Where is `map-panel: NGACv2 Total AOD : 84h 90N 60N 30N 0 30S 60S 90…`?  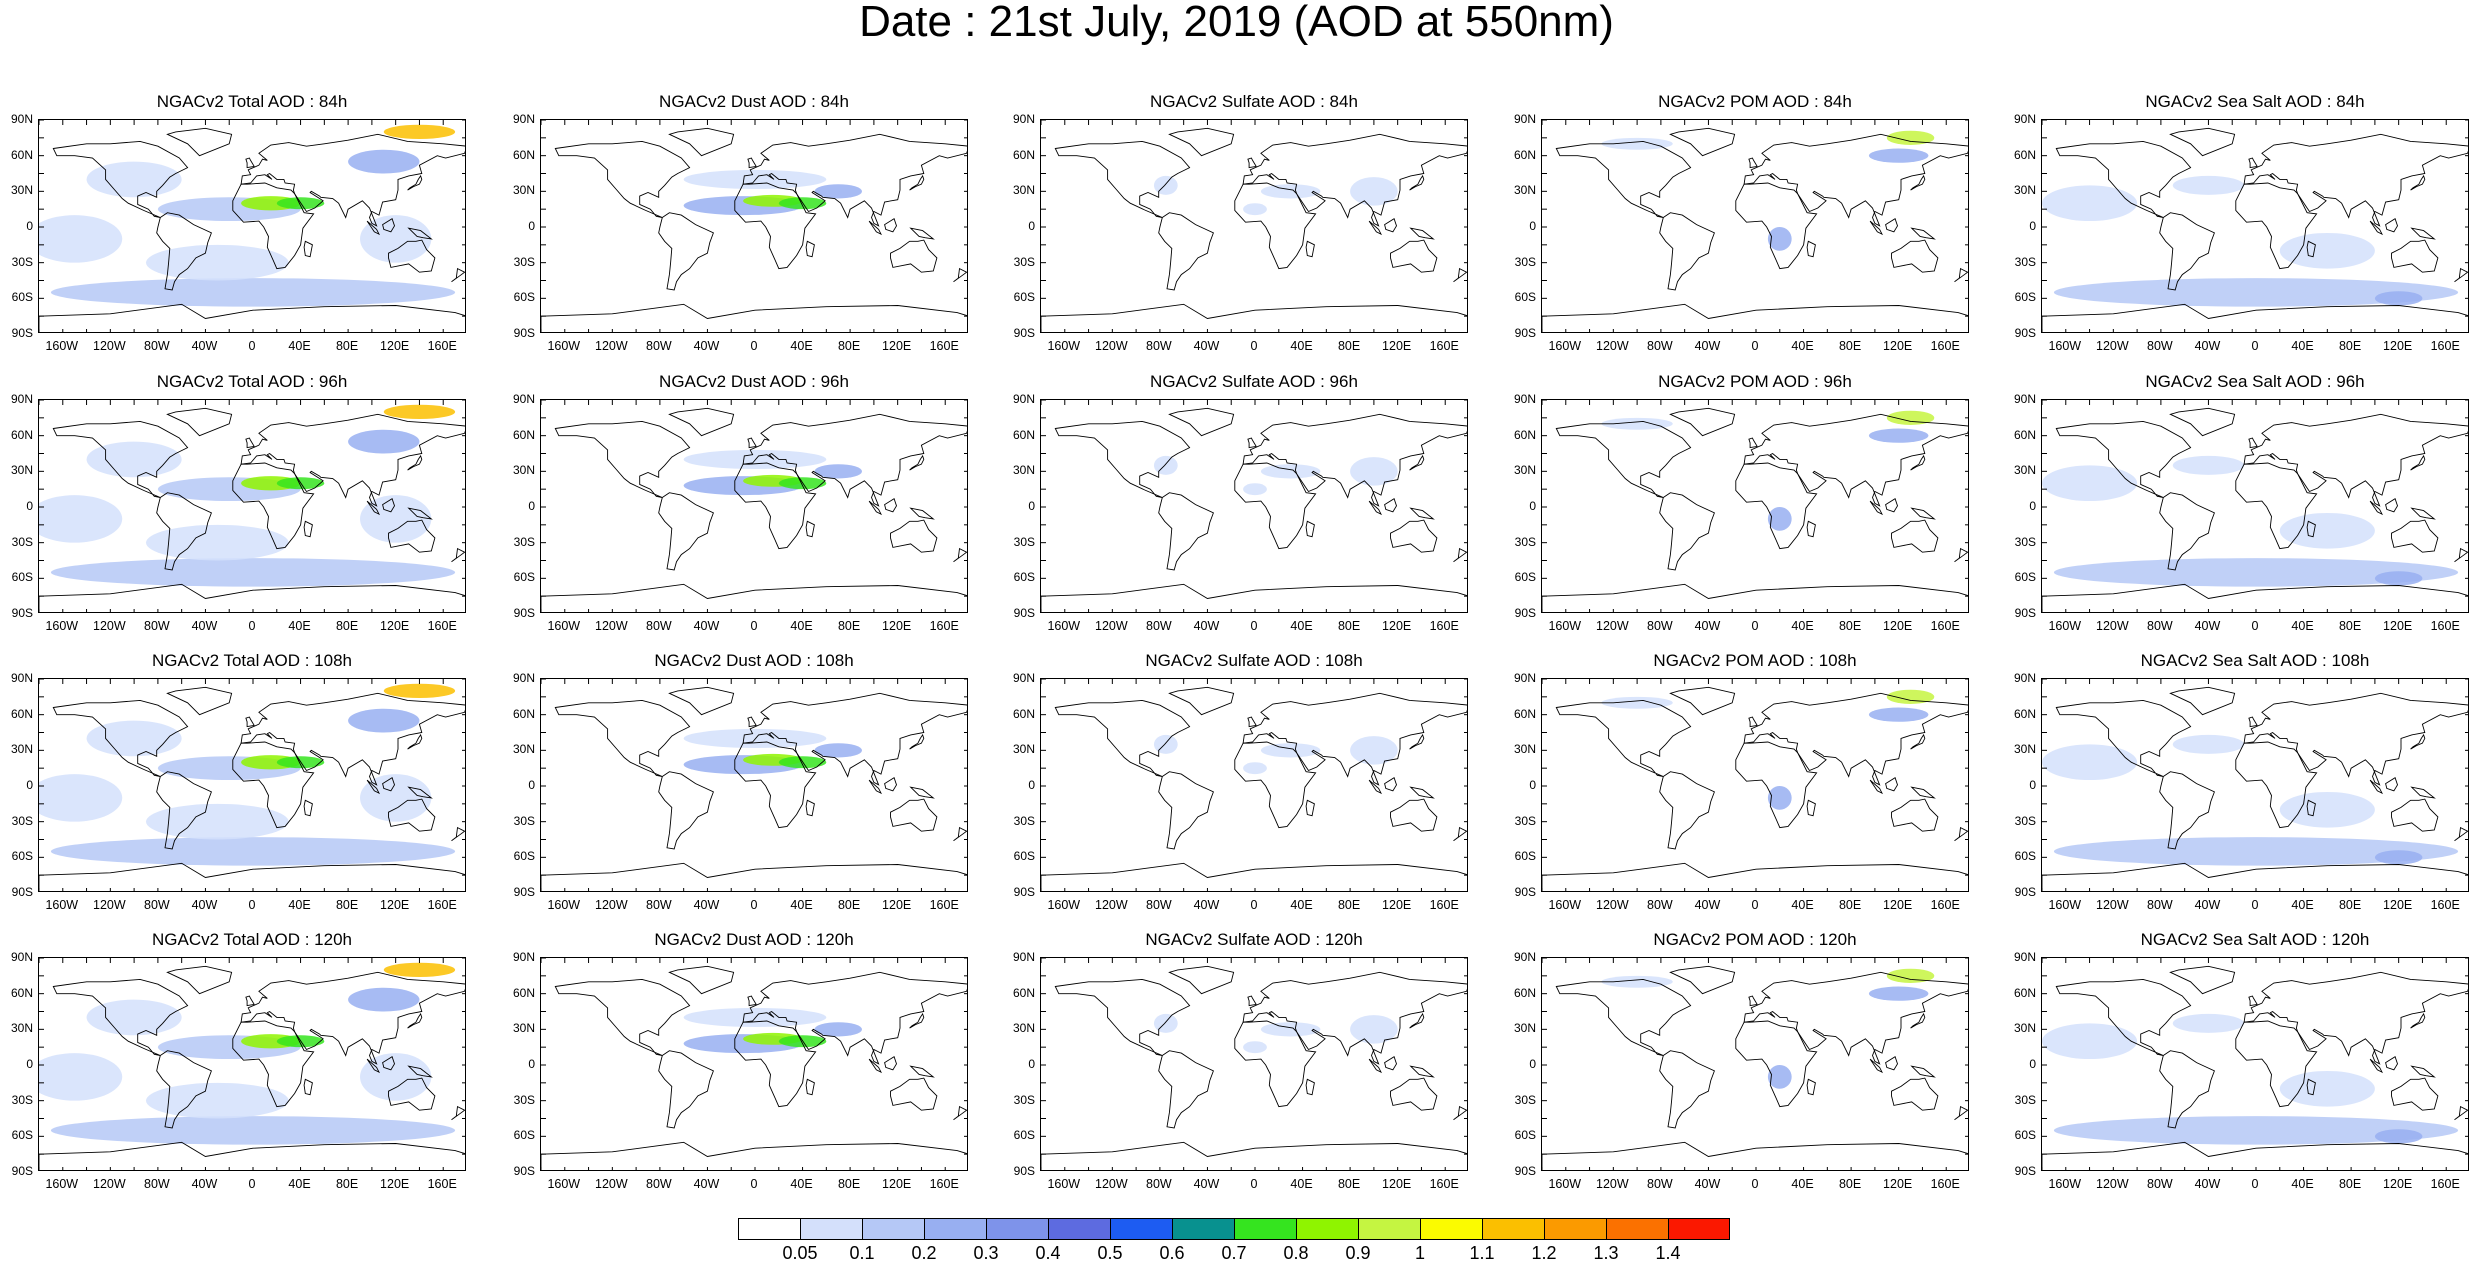
map-panel: NGACv2 Total AOD : 84h 90N 60N 30N 0 30S 60S 90… is located at coordinates (238, 222).